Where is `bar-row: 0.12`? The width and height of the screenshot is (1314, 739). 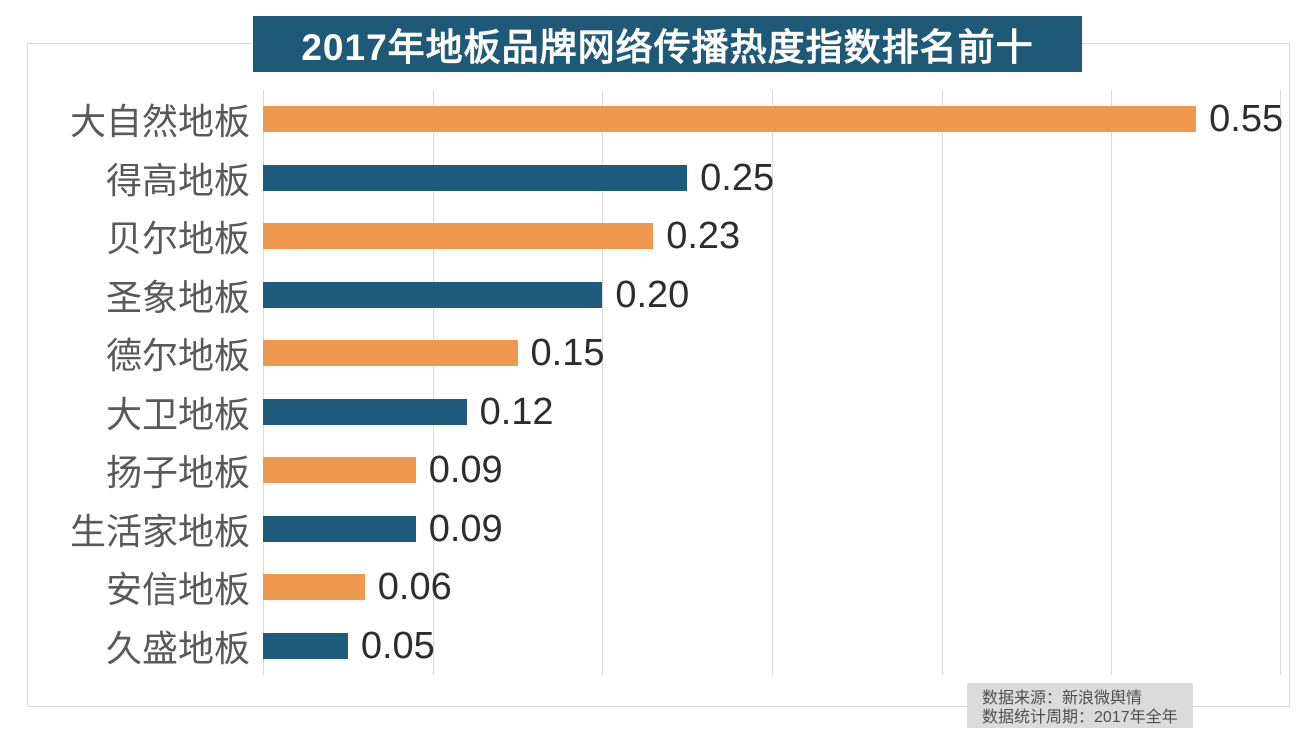 bar-row: 0.12 is located at coordinates (772, 412).